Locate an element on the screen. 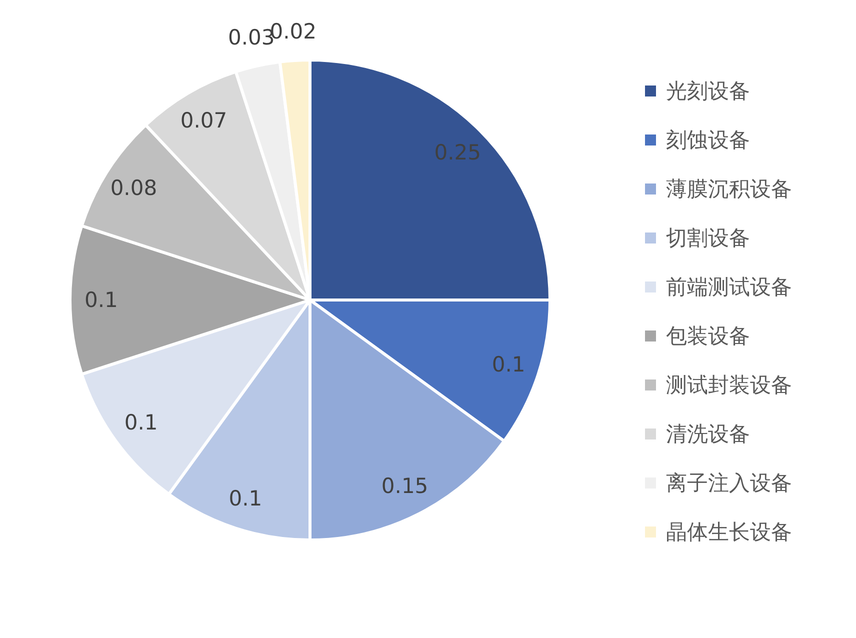 The width and height of the screenshot is (856, 638). legend-label: 测试封装设备 is located at coordinates (729, 385).